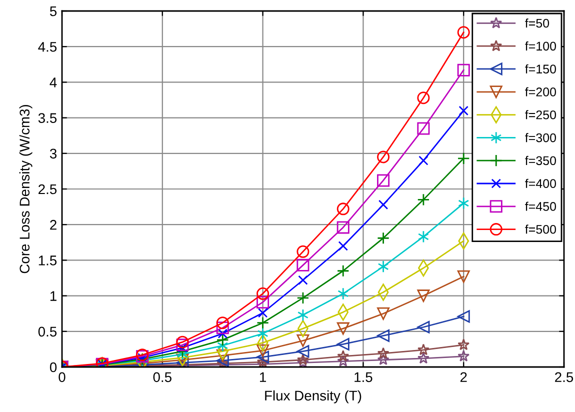 Image resolution: width=575 pixels, height=412 pixels. I want to click on x-tick-label: 2.5, so click(564, 377).